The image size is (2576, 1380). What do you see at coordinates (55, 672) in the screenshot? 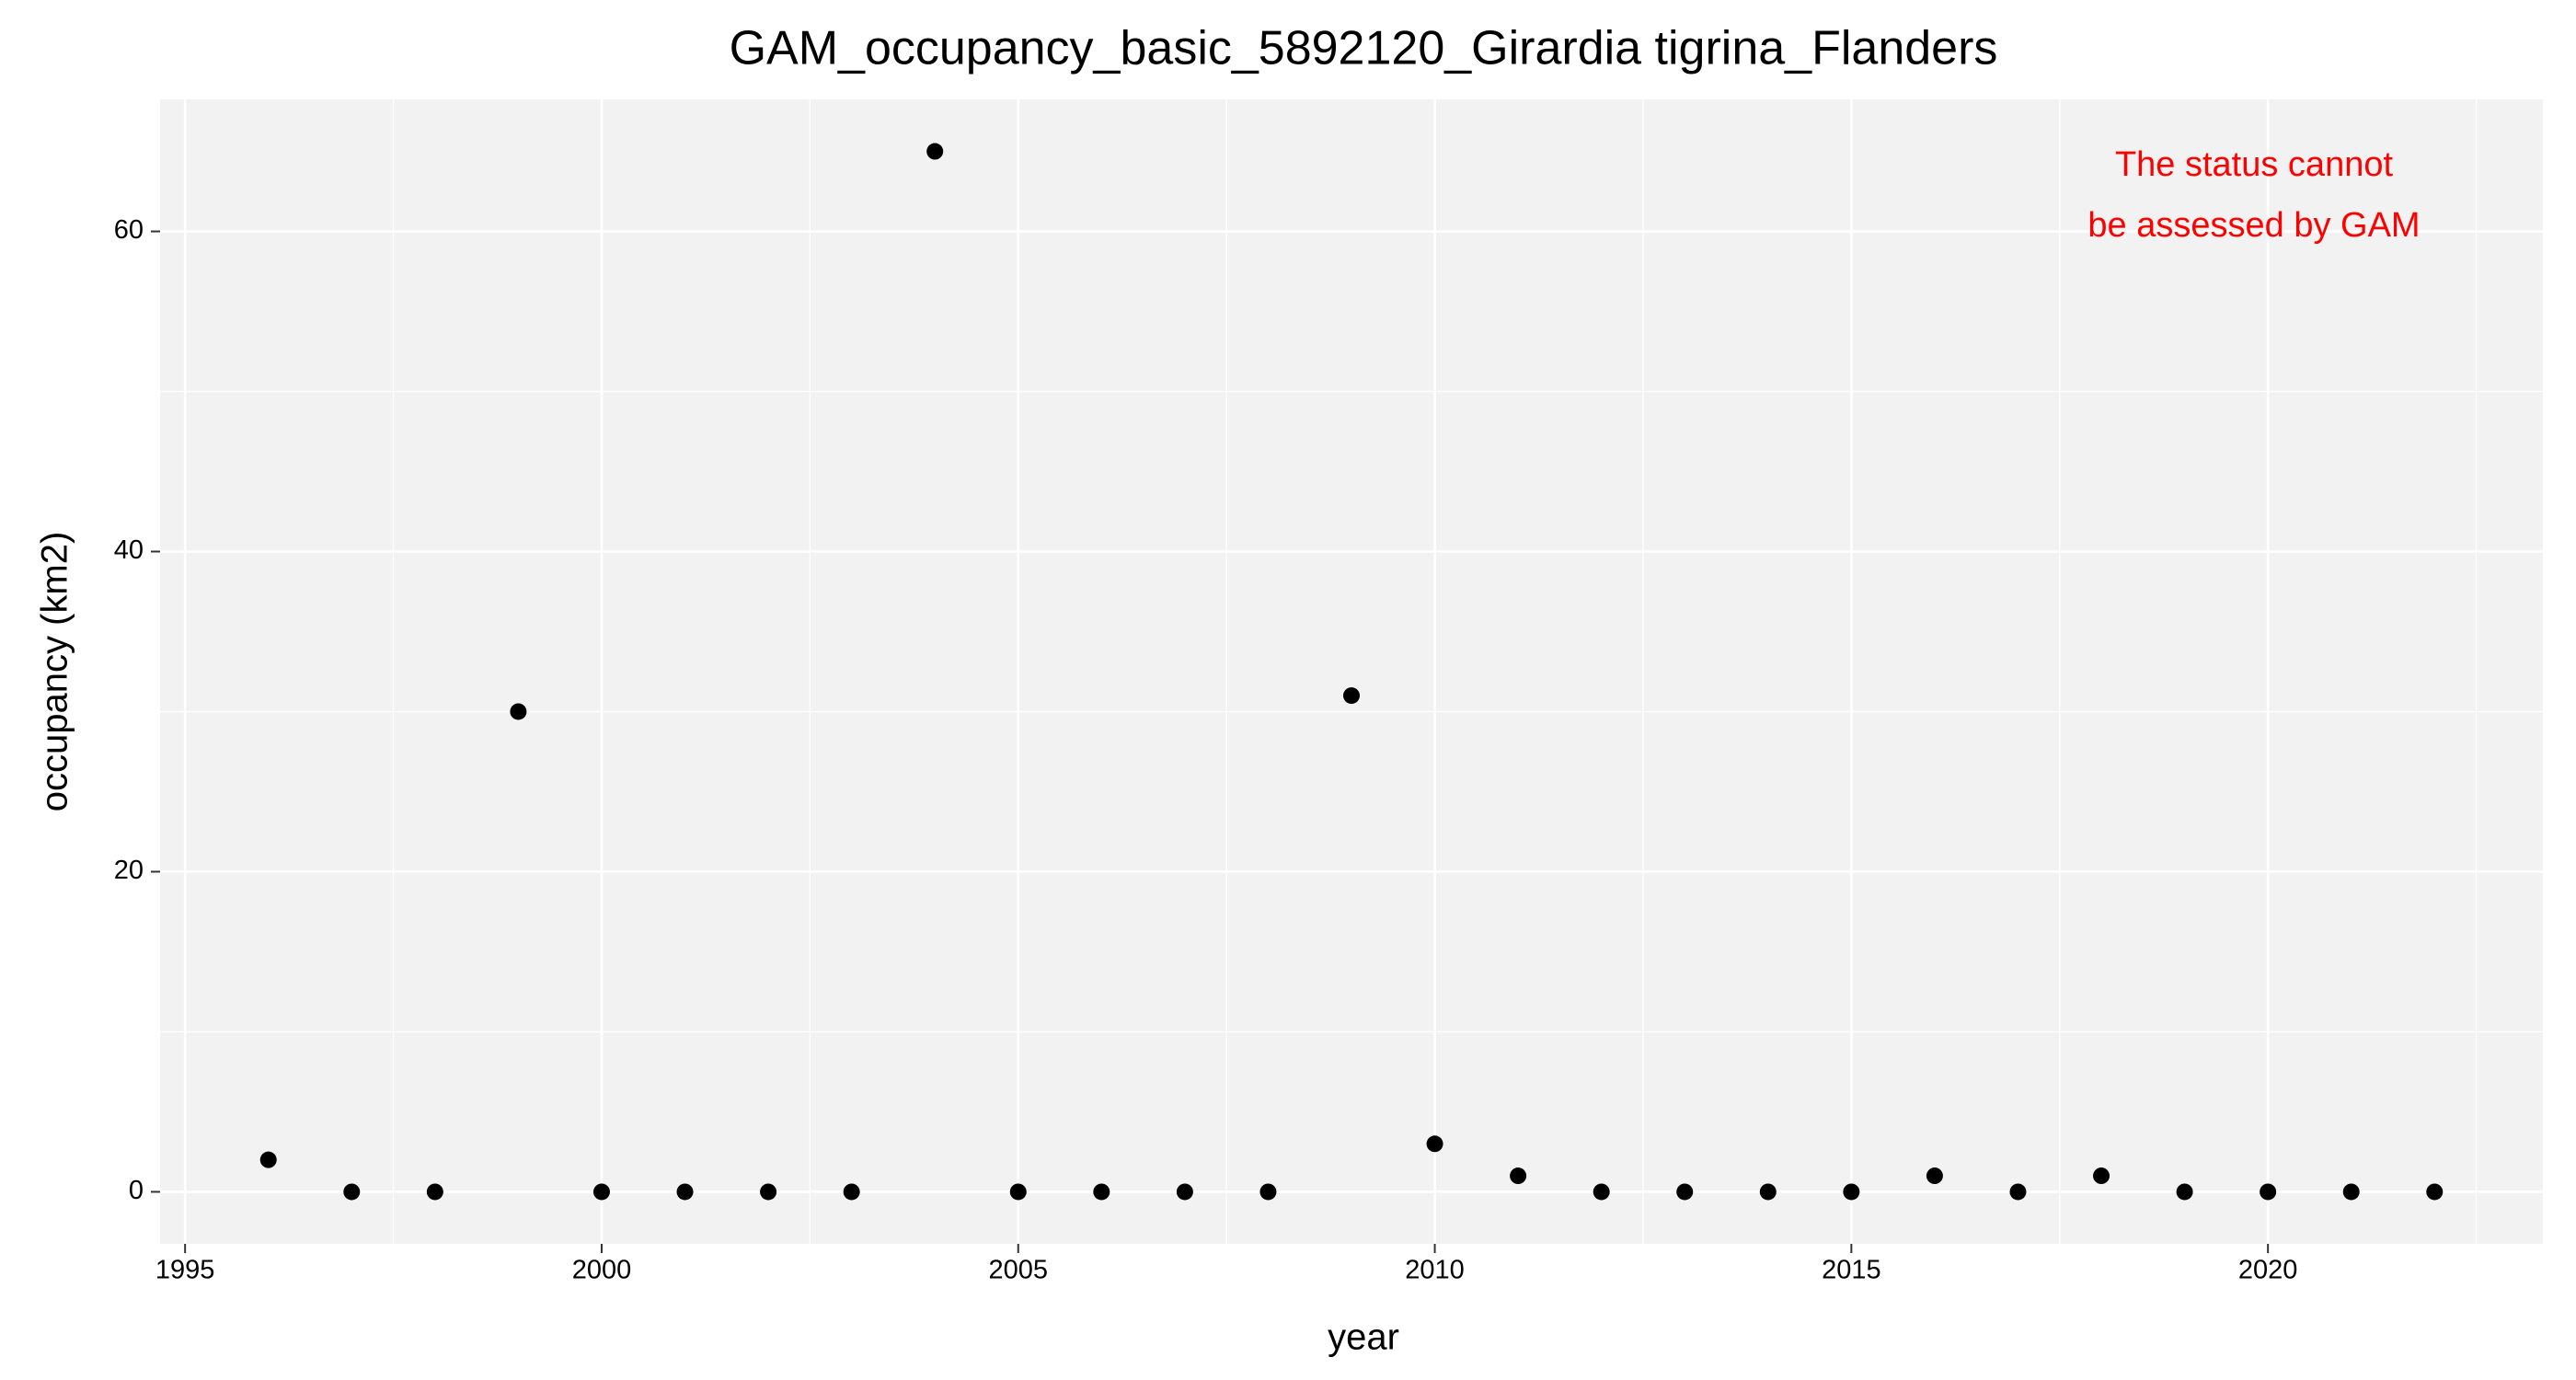
I see `y-axis-label: occupancy (km2)` at bounding box center [55, 672].